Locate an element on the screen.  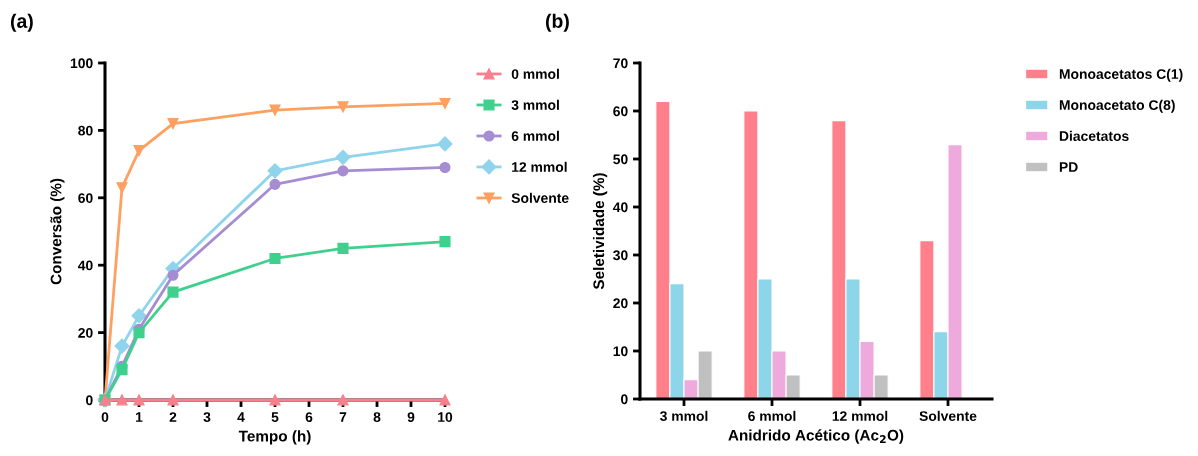
legend-label: Diacetatos is located at coordinates (1094, 135).